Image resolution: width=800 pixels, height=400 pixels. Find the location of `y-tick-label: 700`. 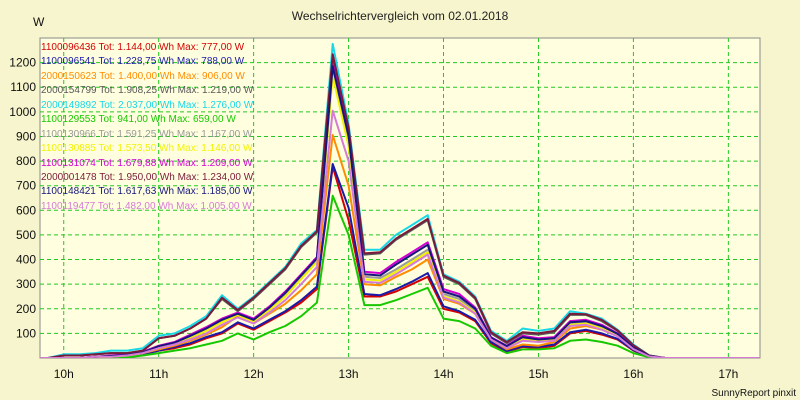

y-tick-label: 700 is located at coordinates (26, 186).